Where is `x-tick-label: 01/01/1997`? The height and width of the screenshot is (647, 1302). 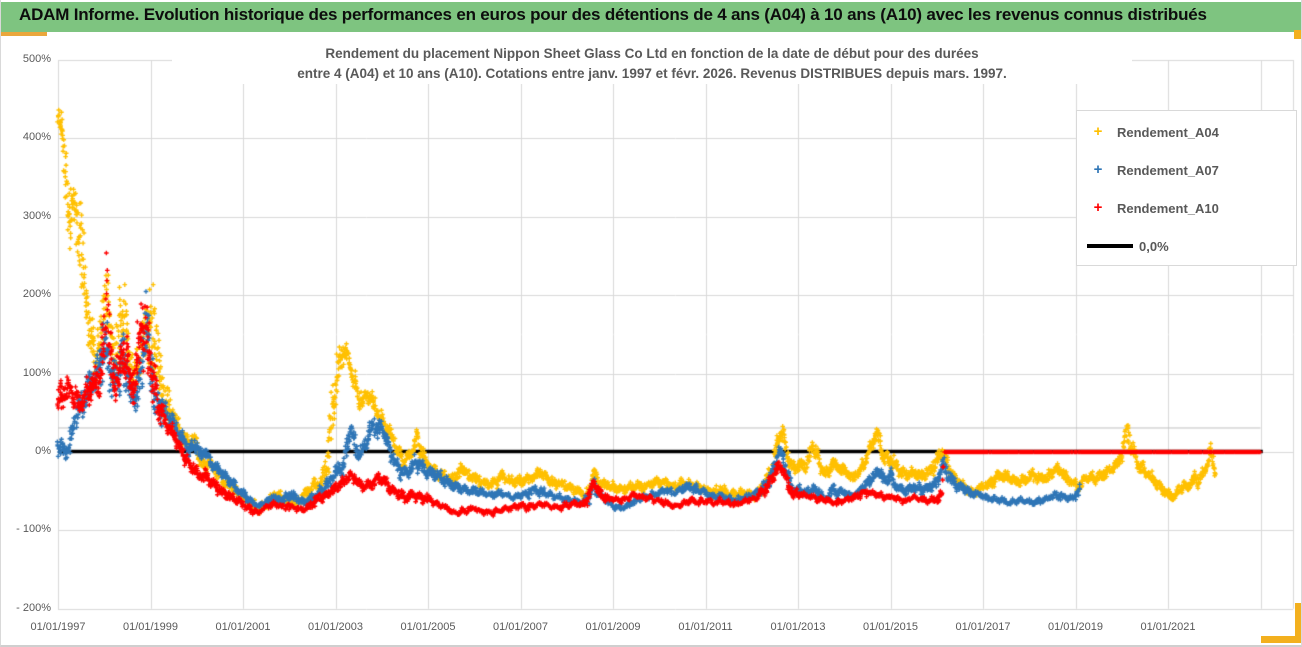 x-tick-label: 01/01/1997 is located at coordinates (58, 627).